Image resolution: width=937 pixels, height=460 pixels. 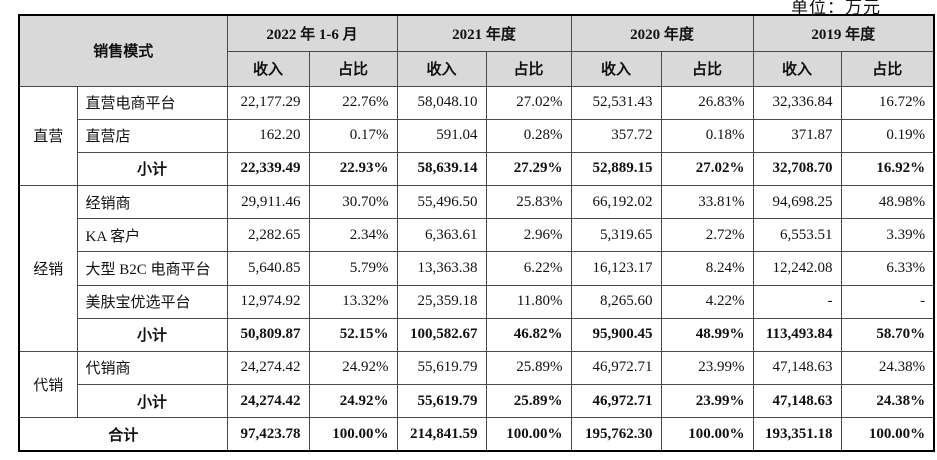 What do you see at coordinates (441, 268) in the screenshot?
I see `cell-value: 13,363.38` at bounding box center [441, 268].